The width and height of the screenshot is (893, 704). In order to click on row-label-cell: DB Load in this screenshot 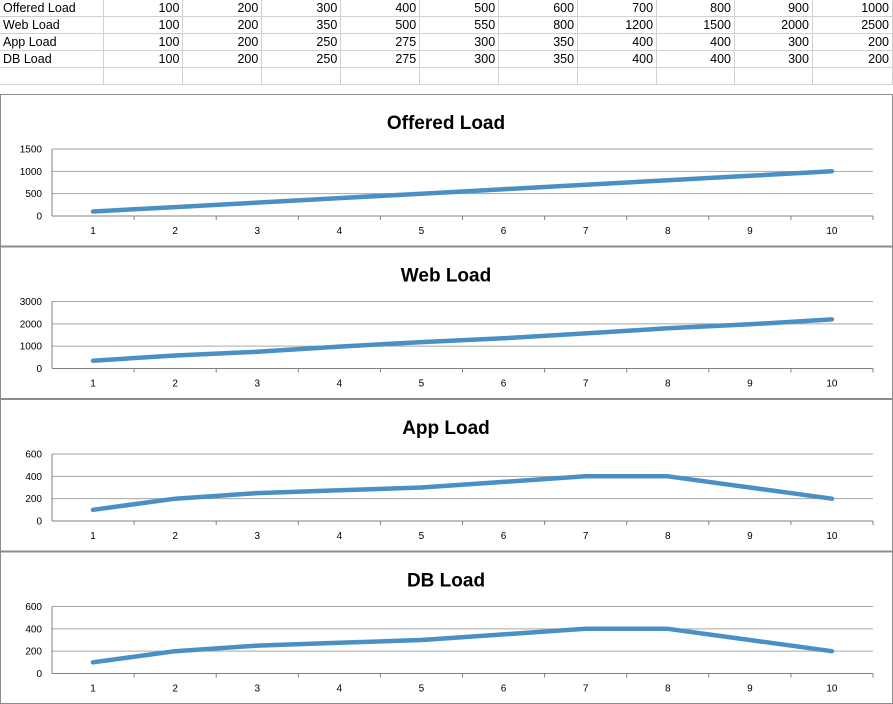, I will do `click(52, 59)`.